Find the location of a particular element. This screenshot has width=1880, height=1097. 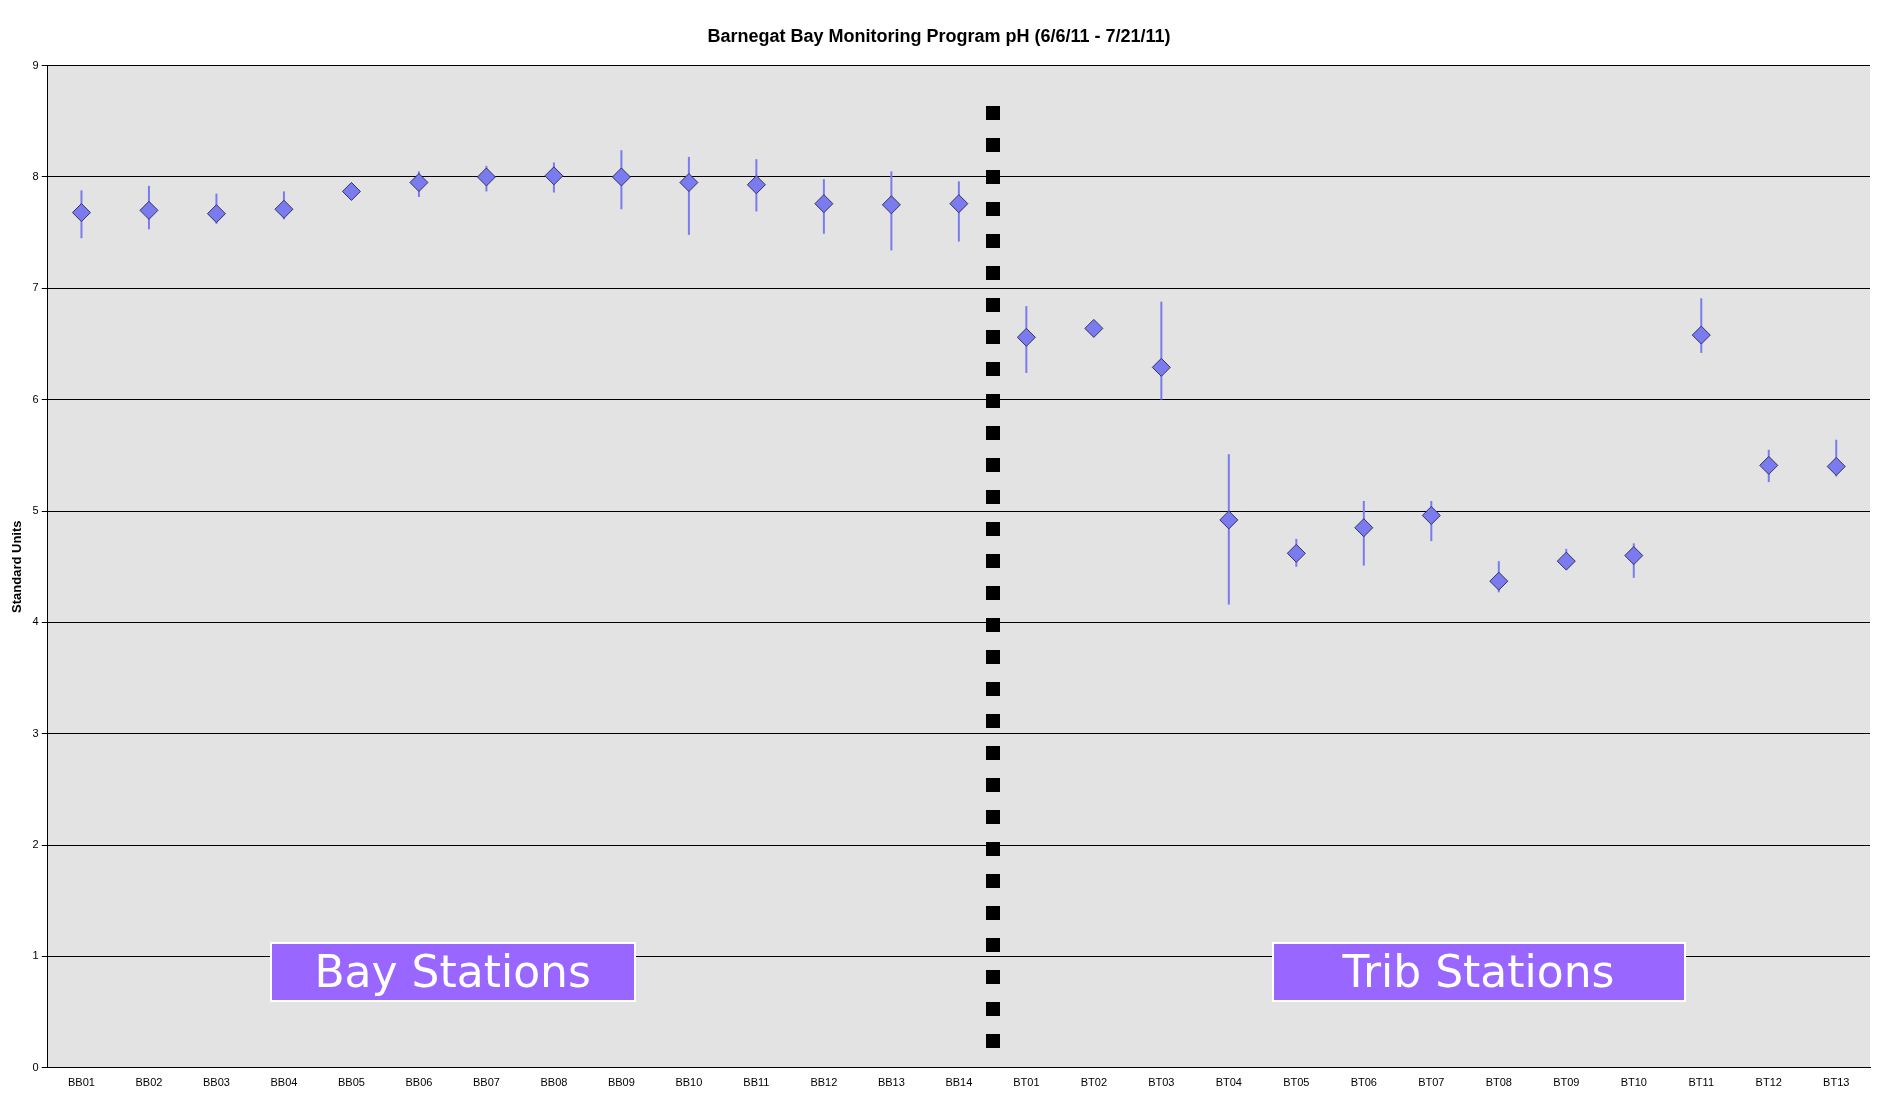

y-tick-label: 3 is located at coordinates (35, 732).